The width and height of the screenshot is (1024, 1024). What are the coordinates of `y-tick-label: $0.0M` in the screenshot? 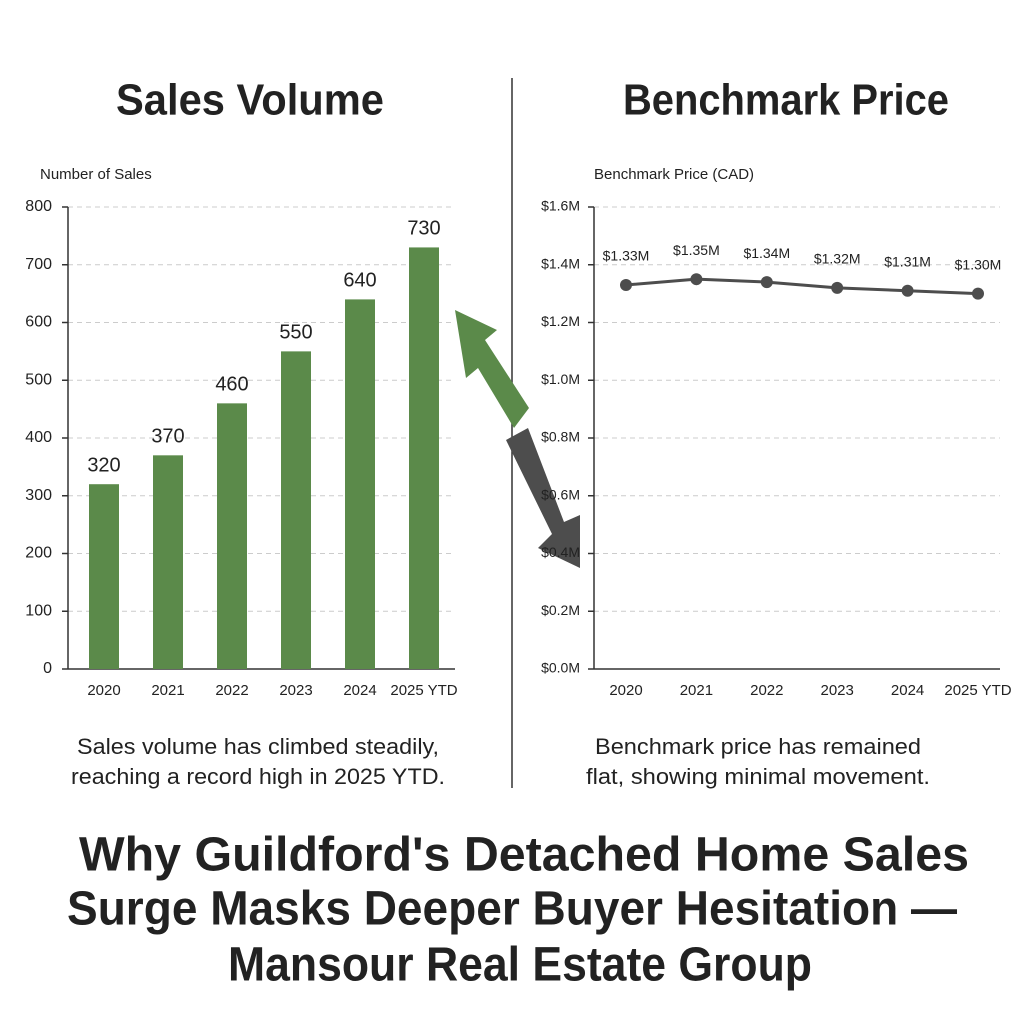 It's located at (560, 668).